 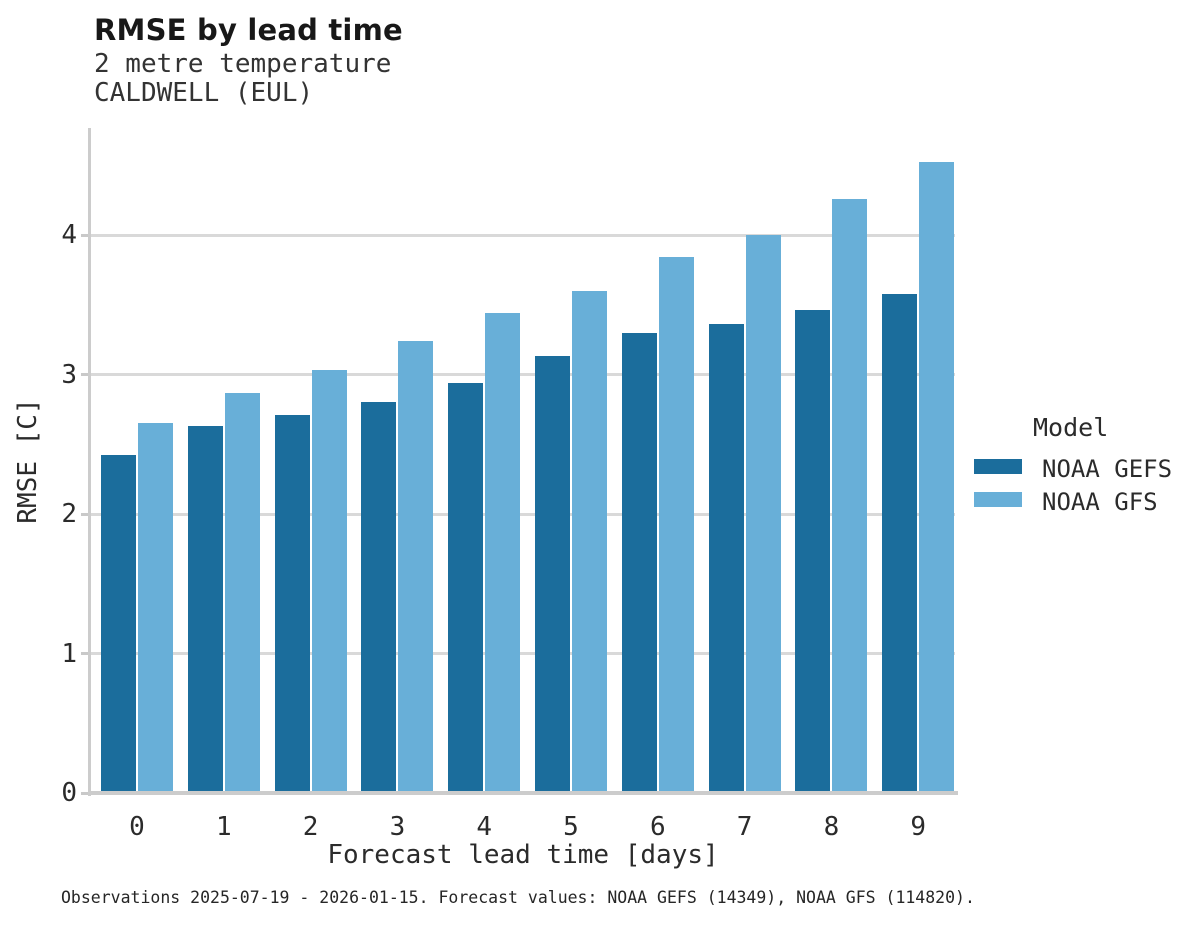 I want to click on x-axis-baseline, so click(x=523, y=793).